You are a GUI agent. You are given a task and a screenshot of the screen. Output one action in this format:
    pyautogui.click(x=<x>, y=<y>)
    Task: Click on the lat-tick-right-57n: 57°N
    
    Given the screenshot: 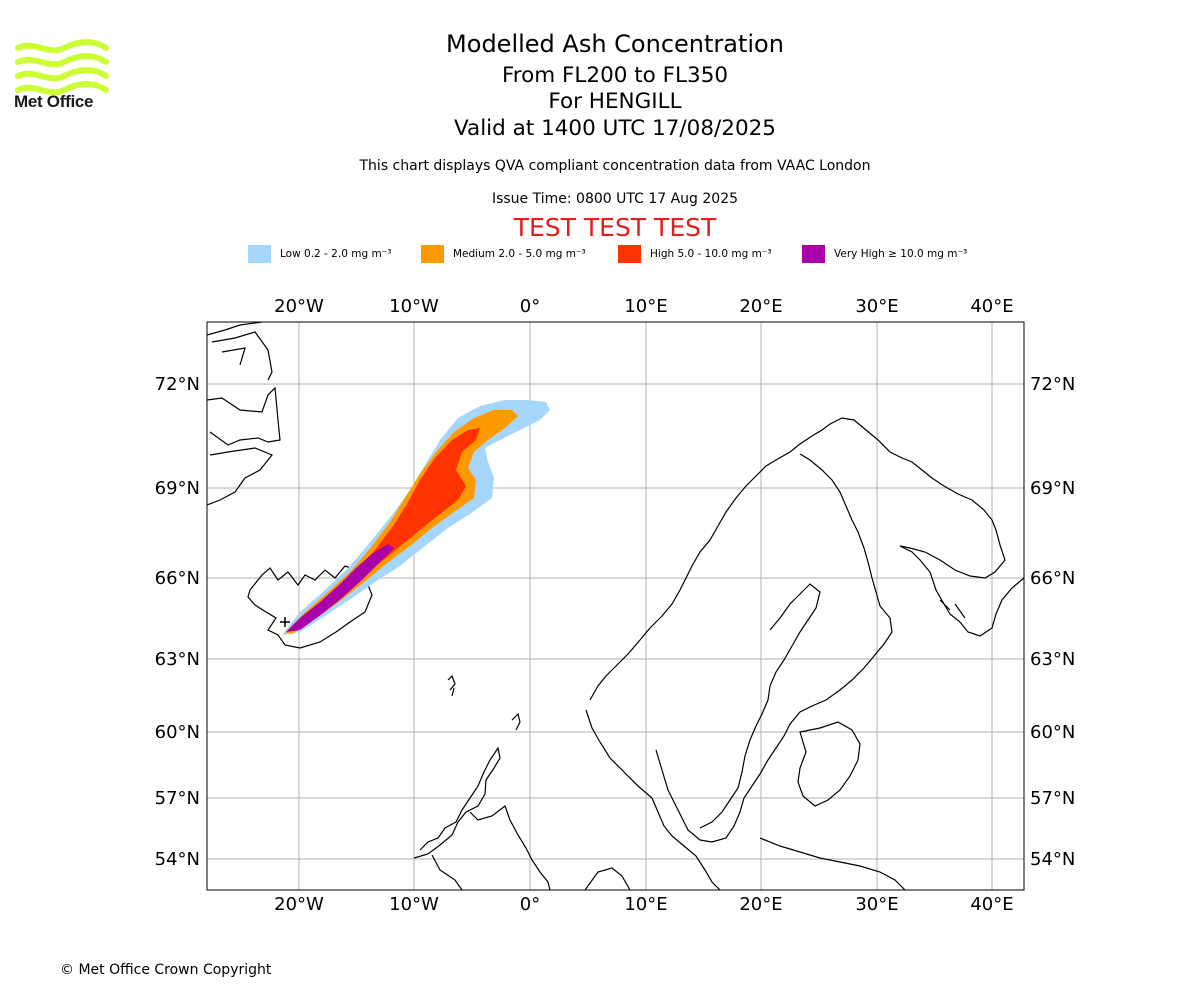 What is the action you would take?
    pyautogui.click(x=1052, y=798)
    